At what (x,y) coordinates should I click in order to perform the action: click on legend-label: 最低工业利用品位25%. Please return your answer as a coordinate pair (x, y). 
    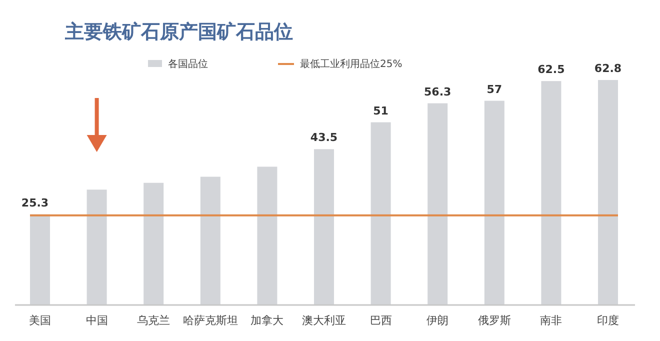
    Looking at the image, I should click on (351, 64).